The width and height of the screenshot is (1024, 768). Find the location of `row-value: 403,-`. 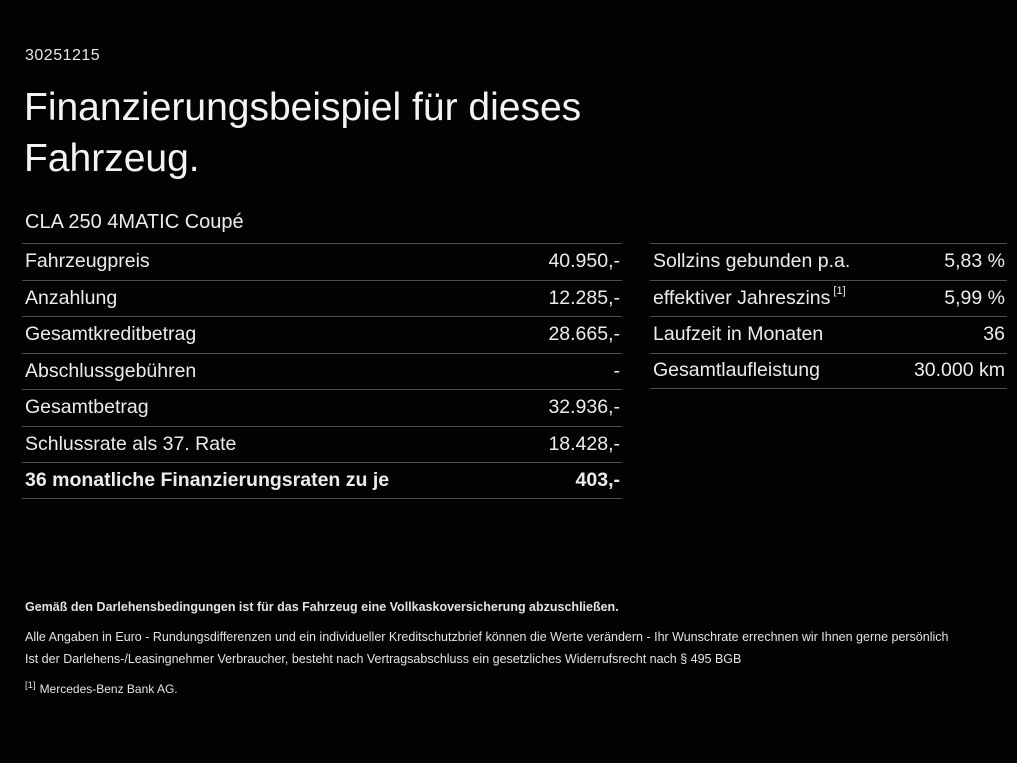

row-value: 403,- is located at coordinates (597, 479).